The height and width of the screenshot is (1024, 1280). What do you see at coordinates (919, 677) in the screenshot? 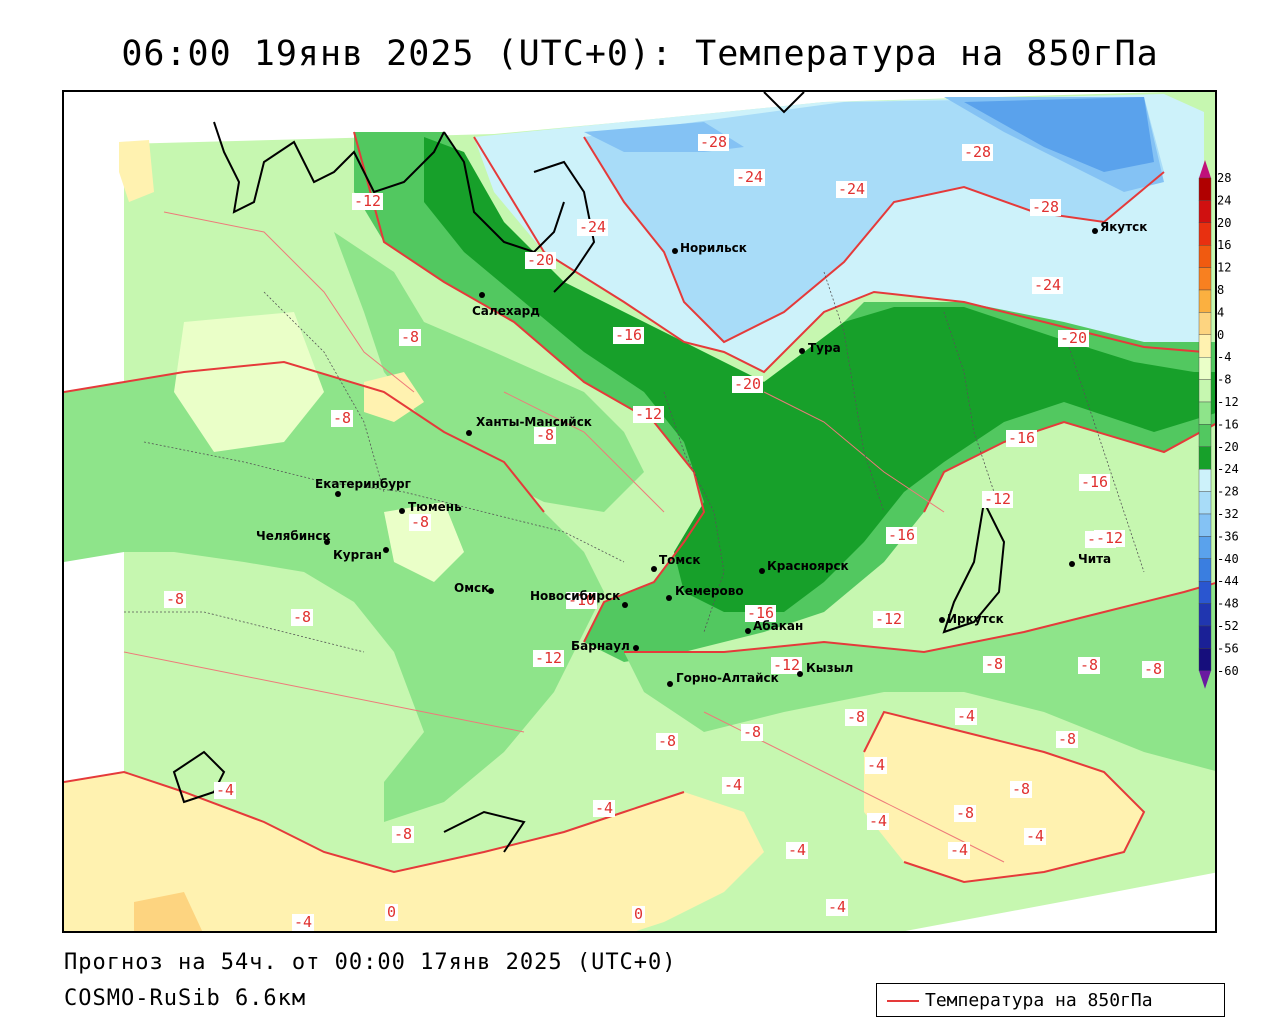
I see `mid-green-east` at bounding box center [919, 677].